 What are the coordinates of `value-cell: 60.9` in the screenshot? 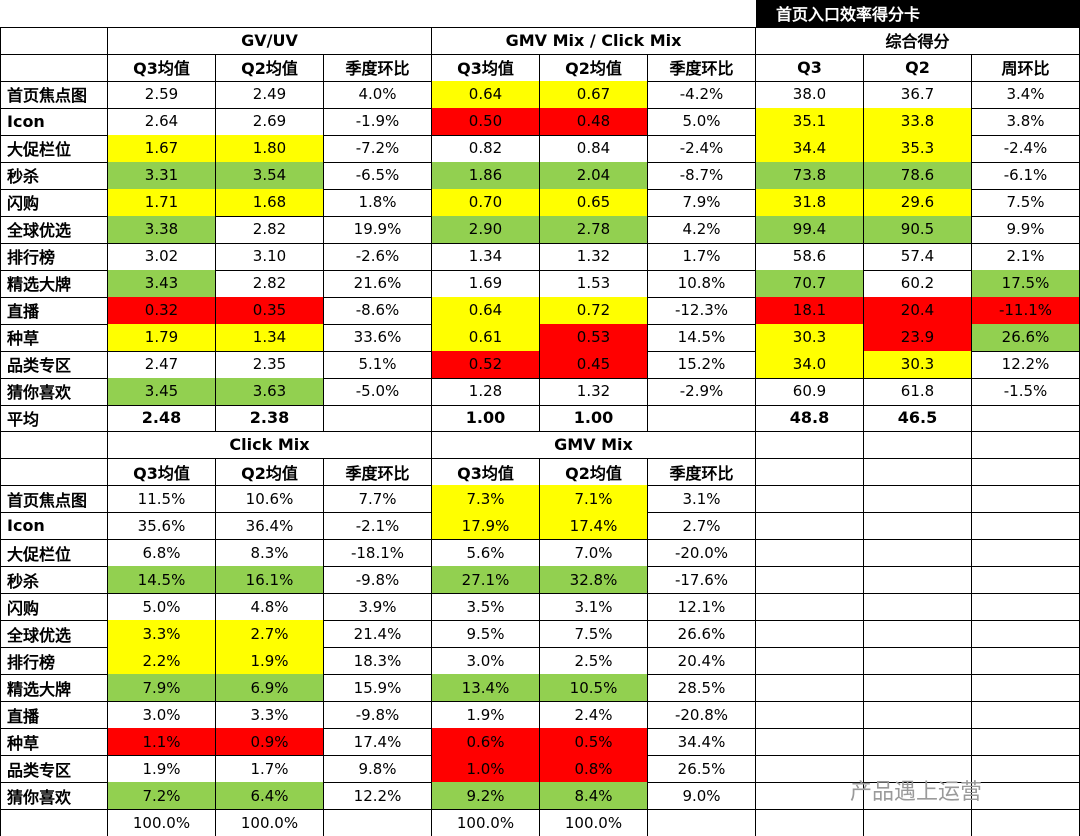 It's located at (810, 391).